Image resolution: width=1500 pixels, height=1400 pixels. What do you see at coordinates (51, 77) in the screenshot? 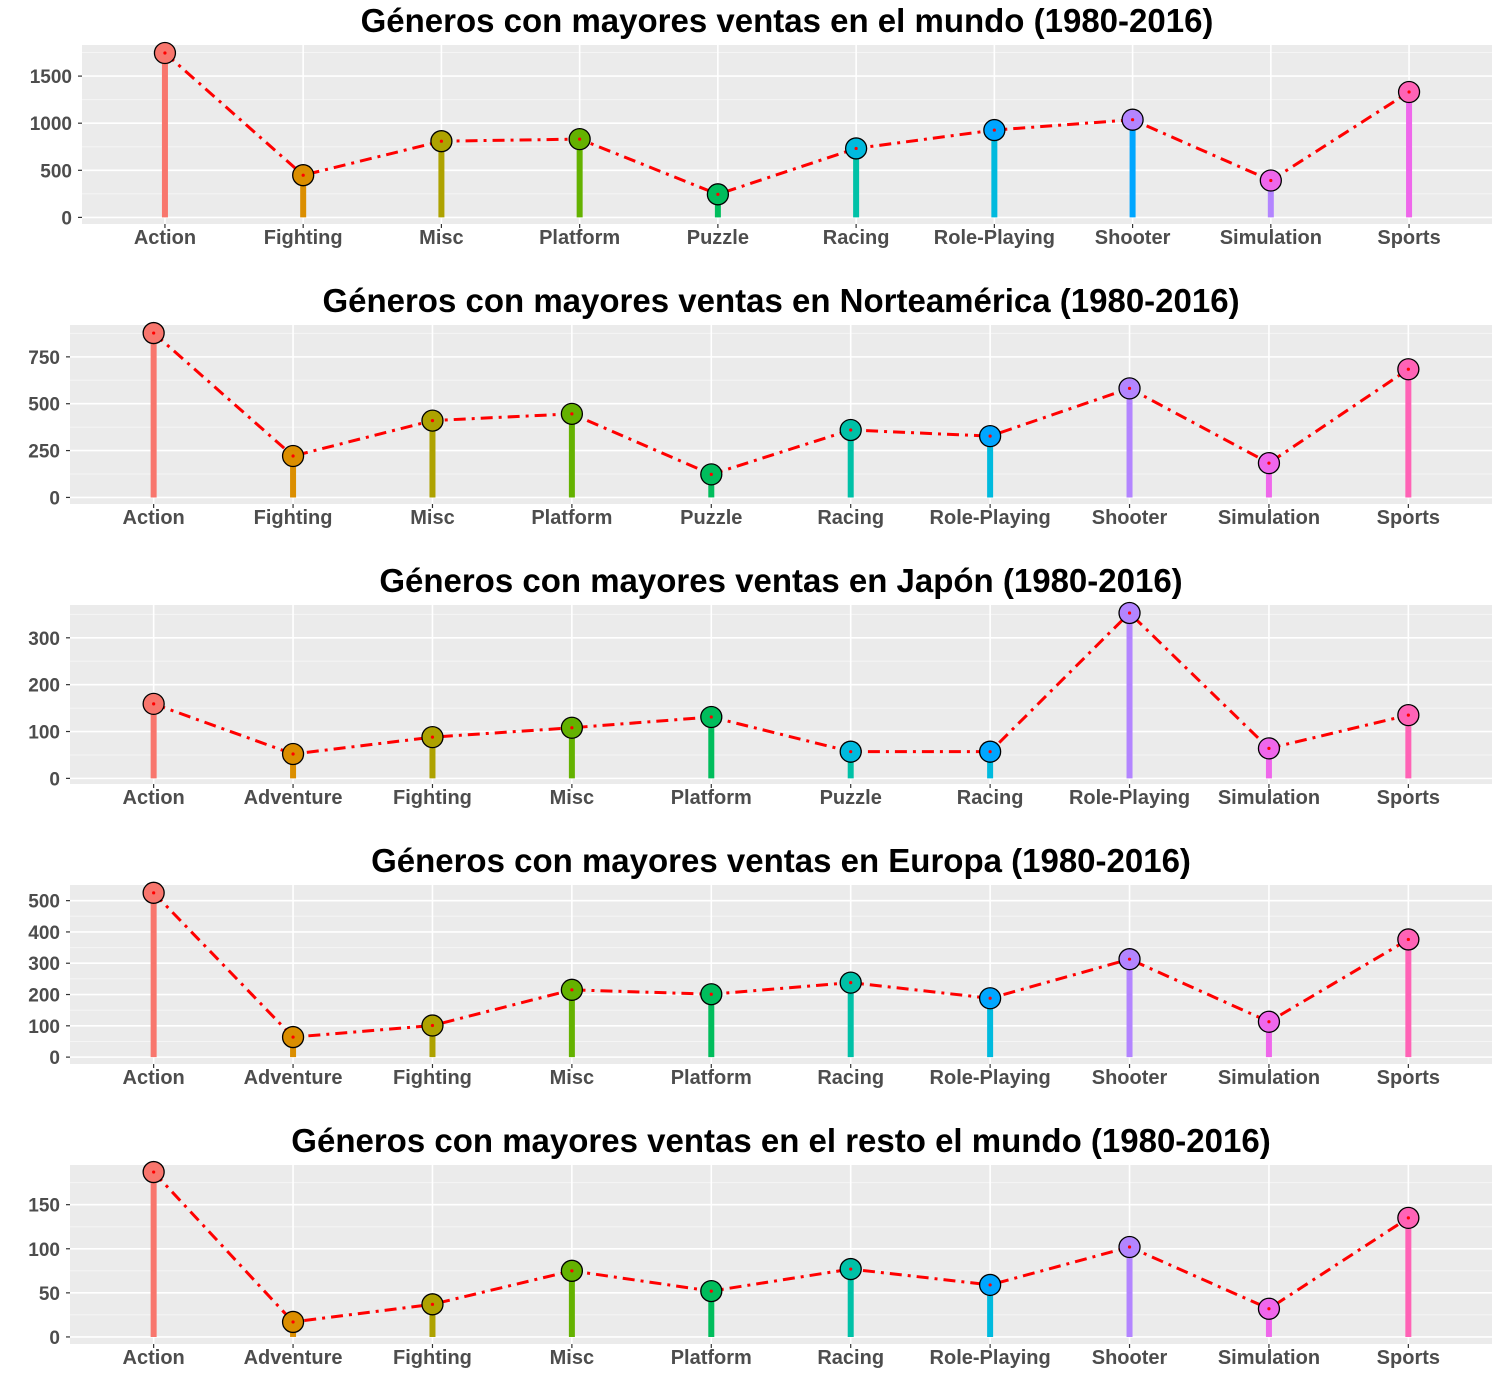
I see `y-tick-label: 1500` at bounding box center [51, 77].